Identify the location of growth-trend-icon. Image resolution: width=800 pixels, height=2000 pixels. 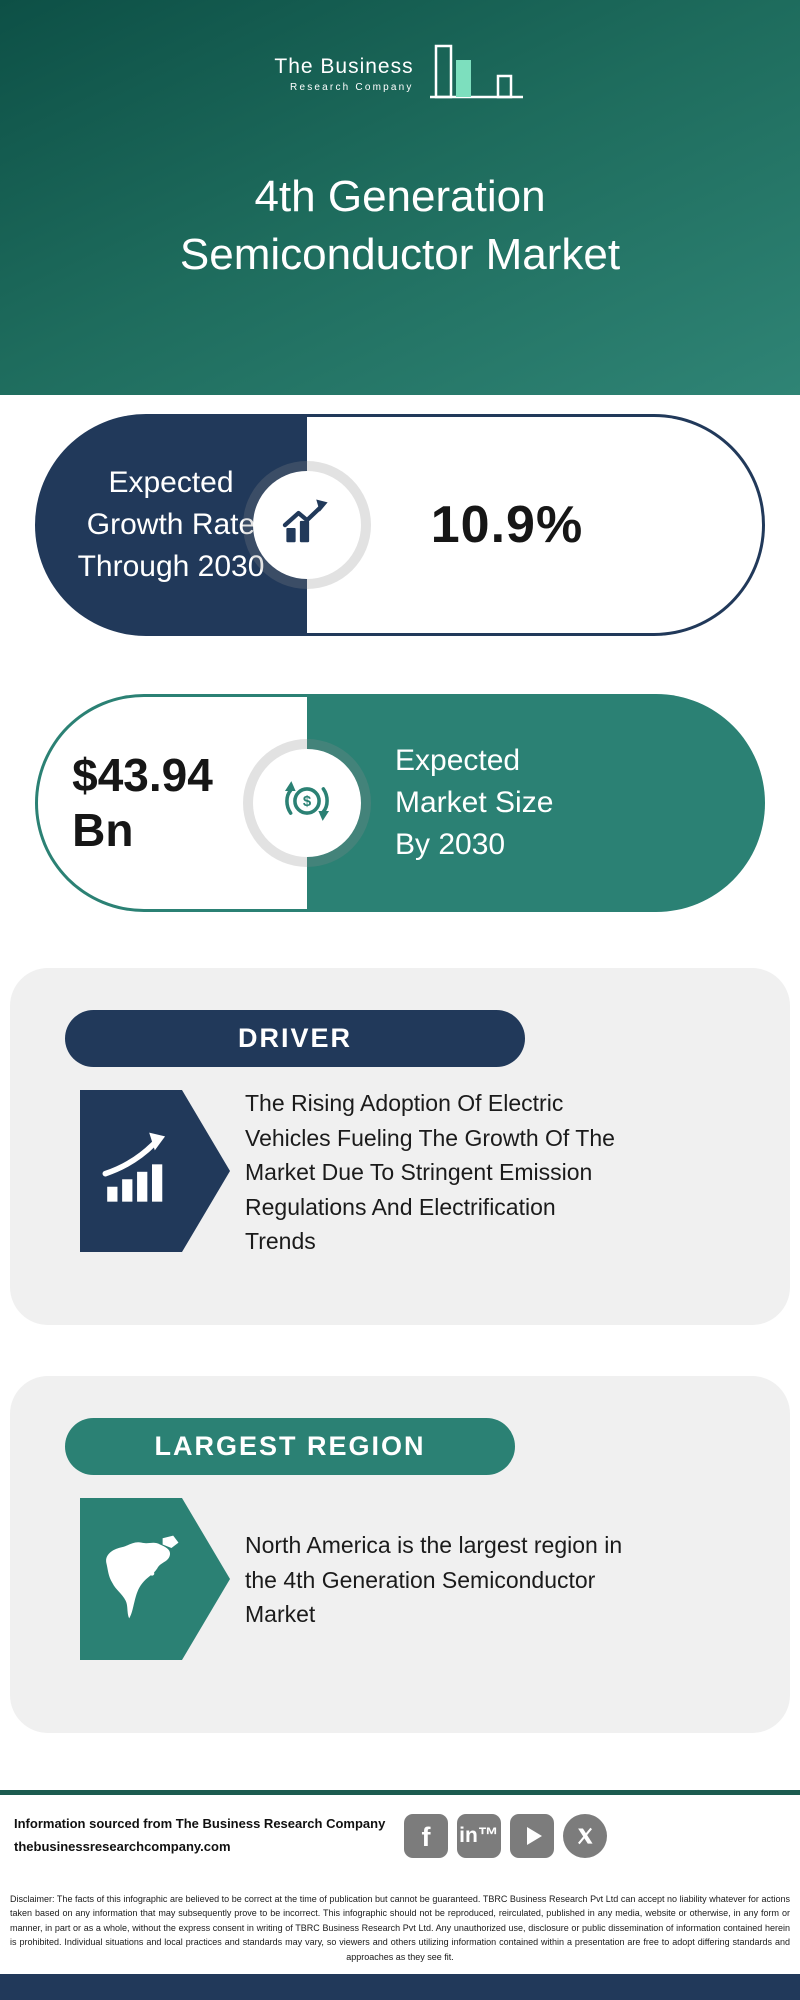
(307, 525).